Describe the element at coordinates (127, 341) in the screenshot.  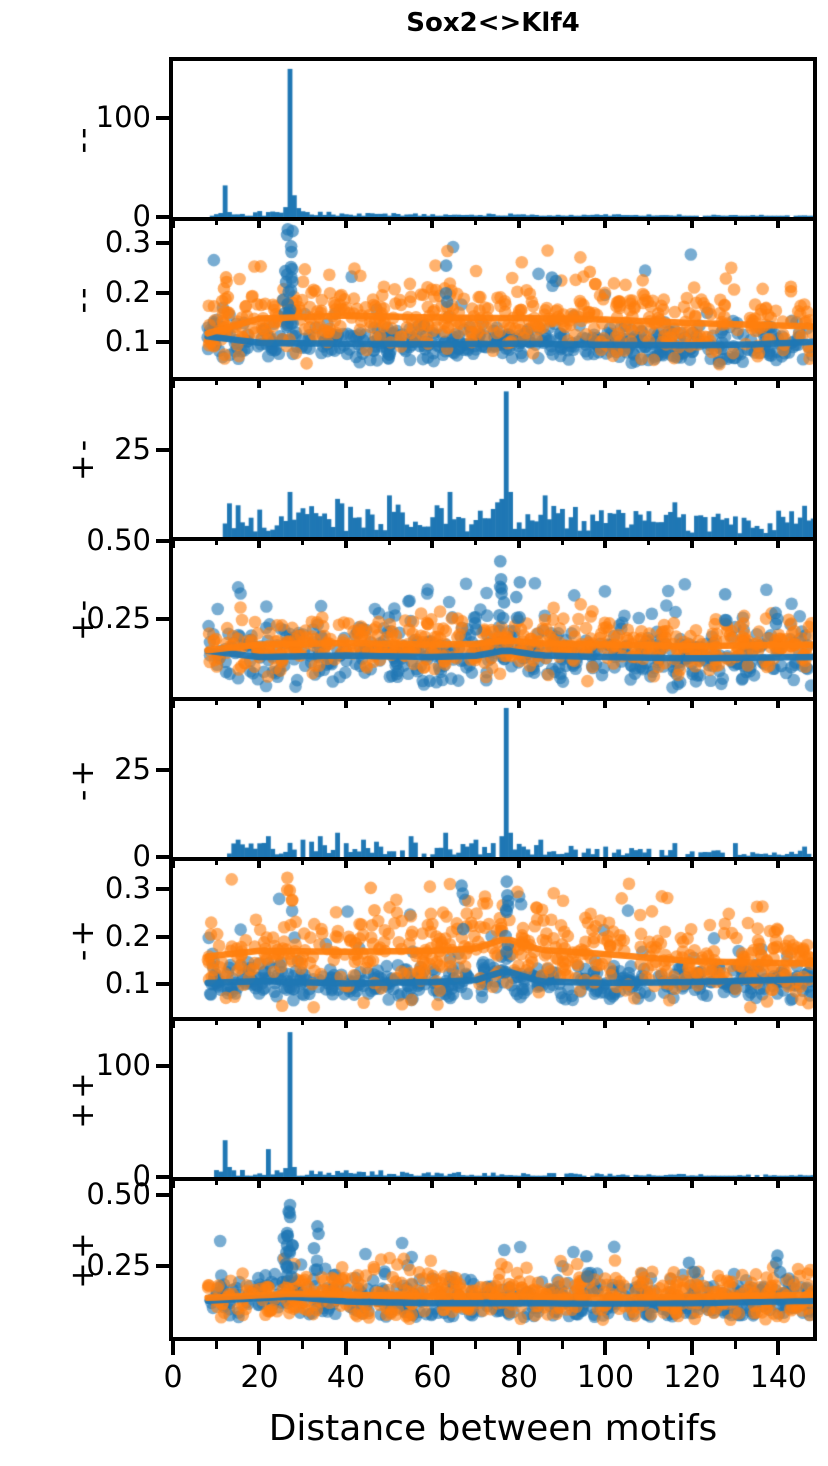
I see `y-tick-label: 0.1` at that location.